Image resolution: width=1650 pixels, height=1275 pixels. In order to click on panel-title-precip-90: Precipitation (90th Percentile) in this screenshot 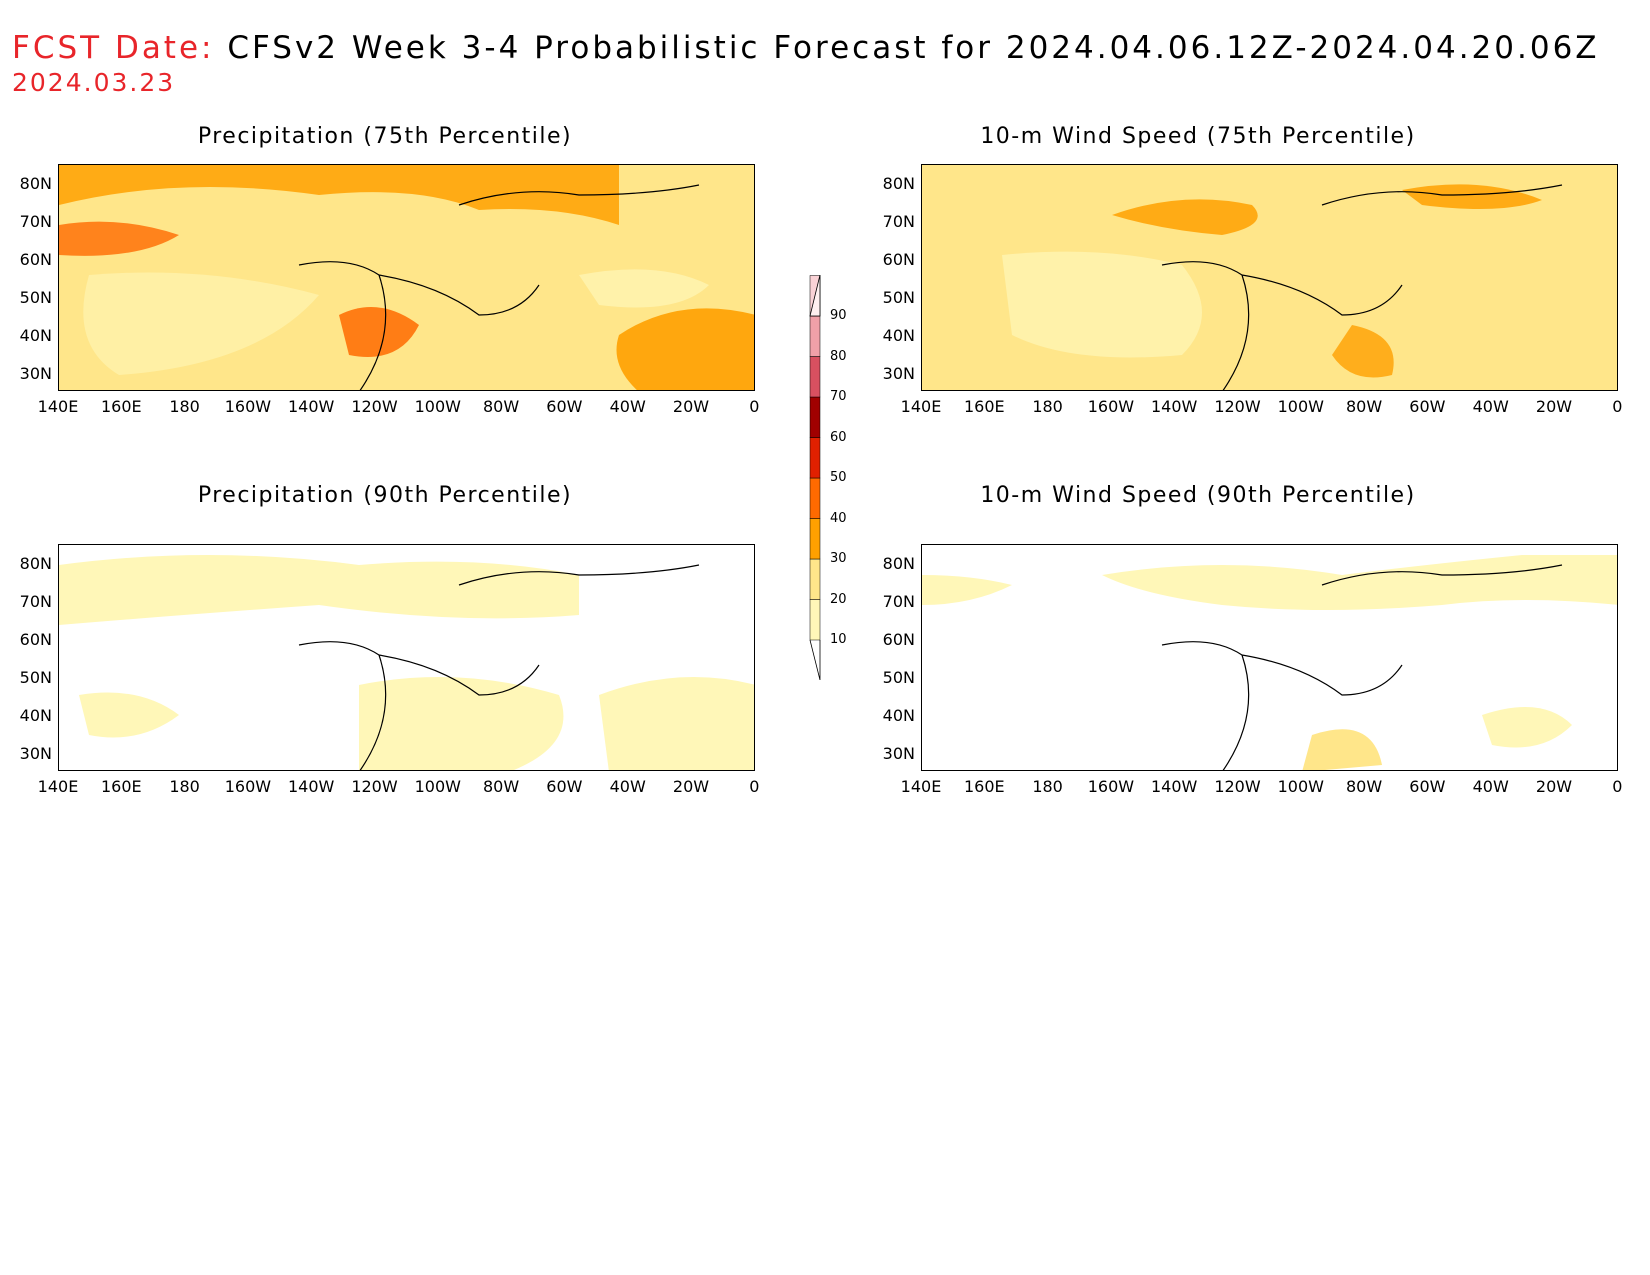, I will do `click(385, 495)`.